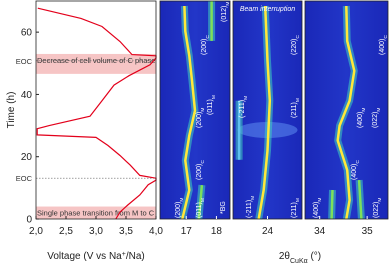 Image resolution: width=389 pixels, height=266 pixels. What do you see at coordinates (268, 231) in the screenshot?
I see `x-tick-label: 24` at bounding box center [268, 231].